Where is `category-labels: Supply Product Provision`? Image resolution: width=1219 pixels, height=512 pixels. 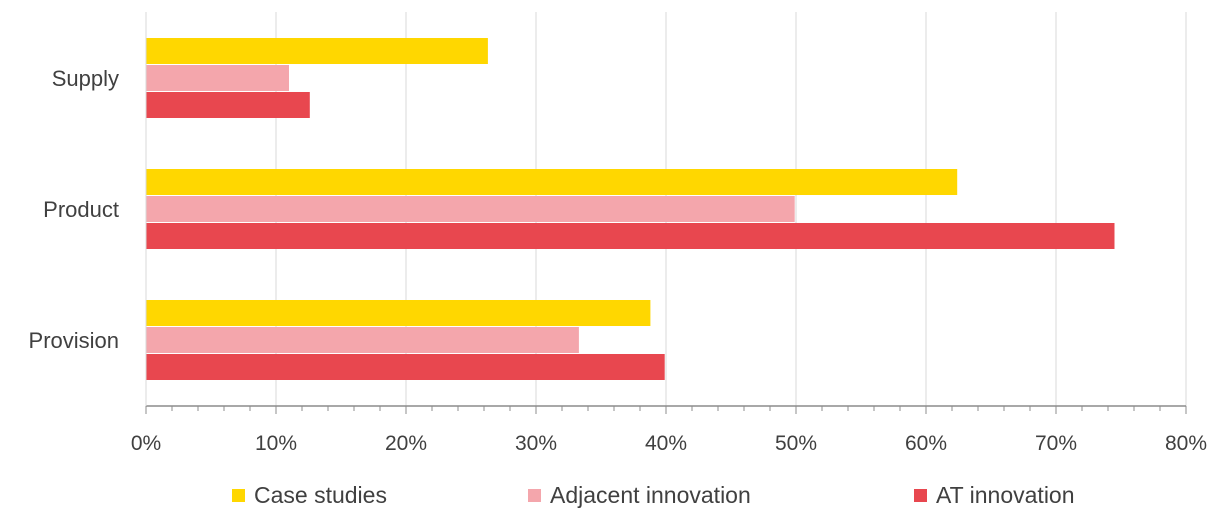
category-labels: Supply Product Provision is located at coordinates (74, 209).